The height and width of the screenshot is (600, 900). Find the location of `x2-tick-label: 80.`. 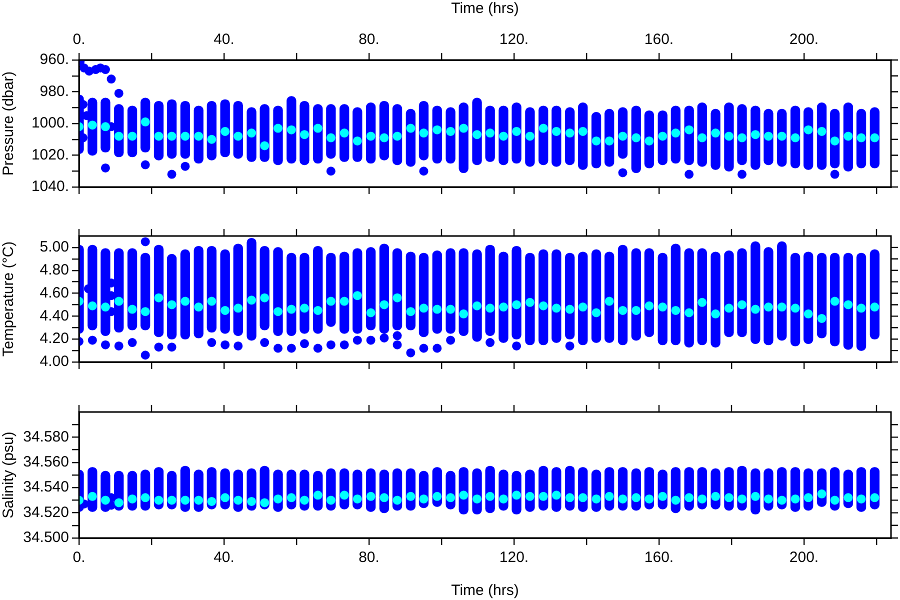

x2-tick-label: 80. is located at coordinates (369, 39).